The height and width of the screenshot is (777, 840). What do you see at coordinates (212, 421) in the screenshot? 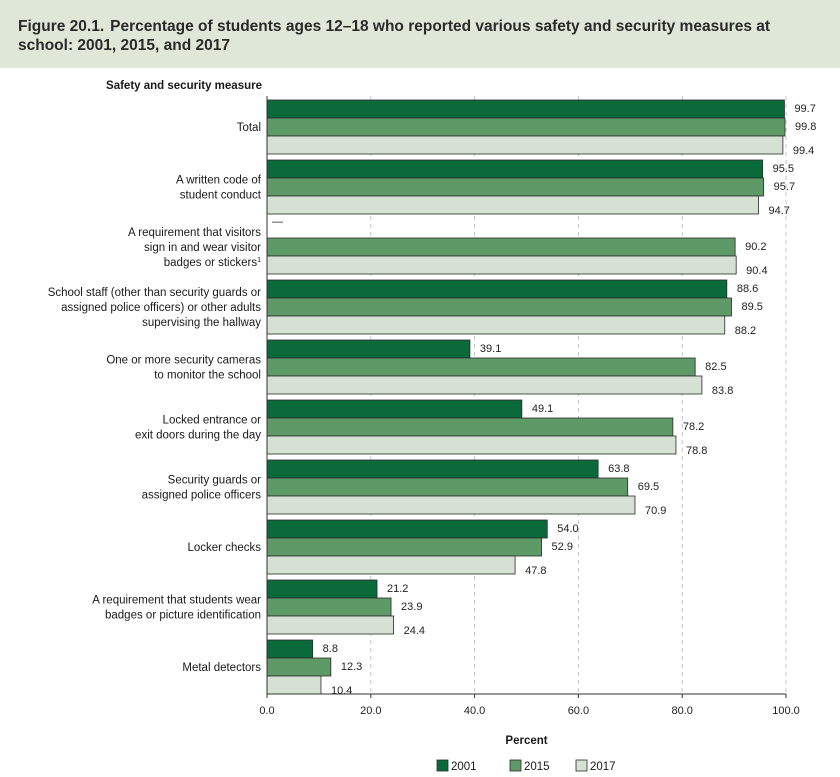
I see `category-label-line: Locked entrance or` at bounding box center [212, 421].